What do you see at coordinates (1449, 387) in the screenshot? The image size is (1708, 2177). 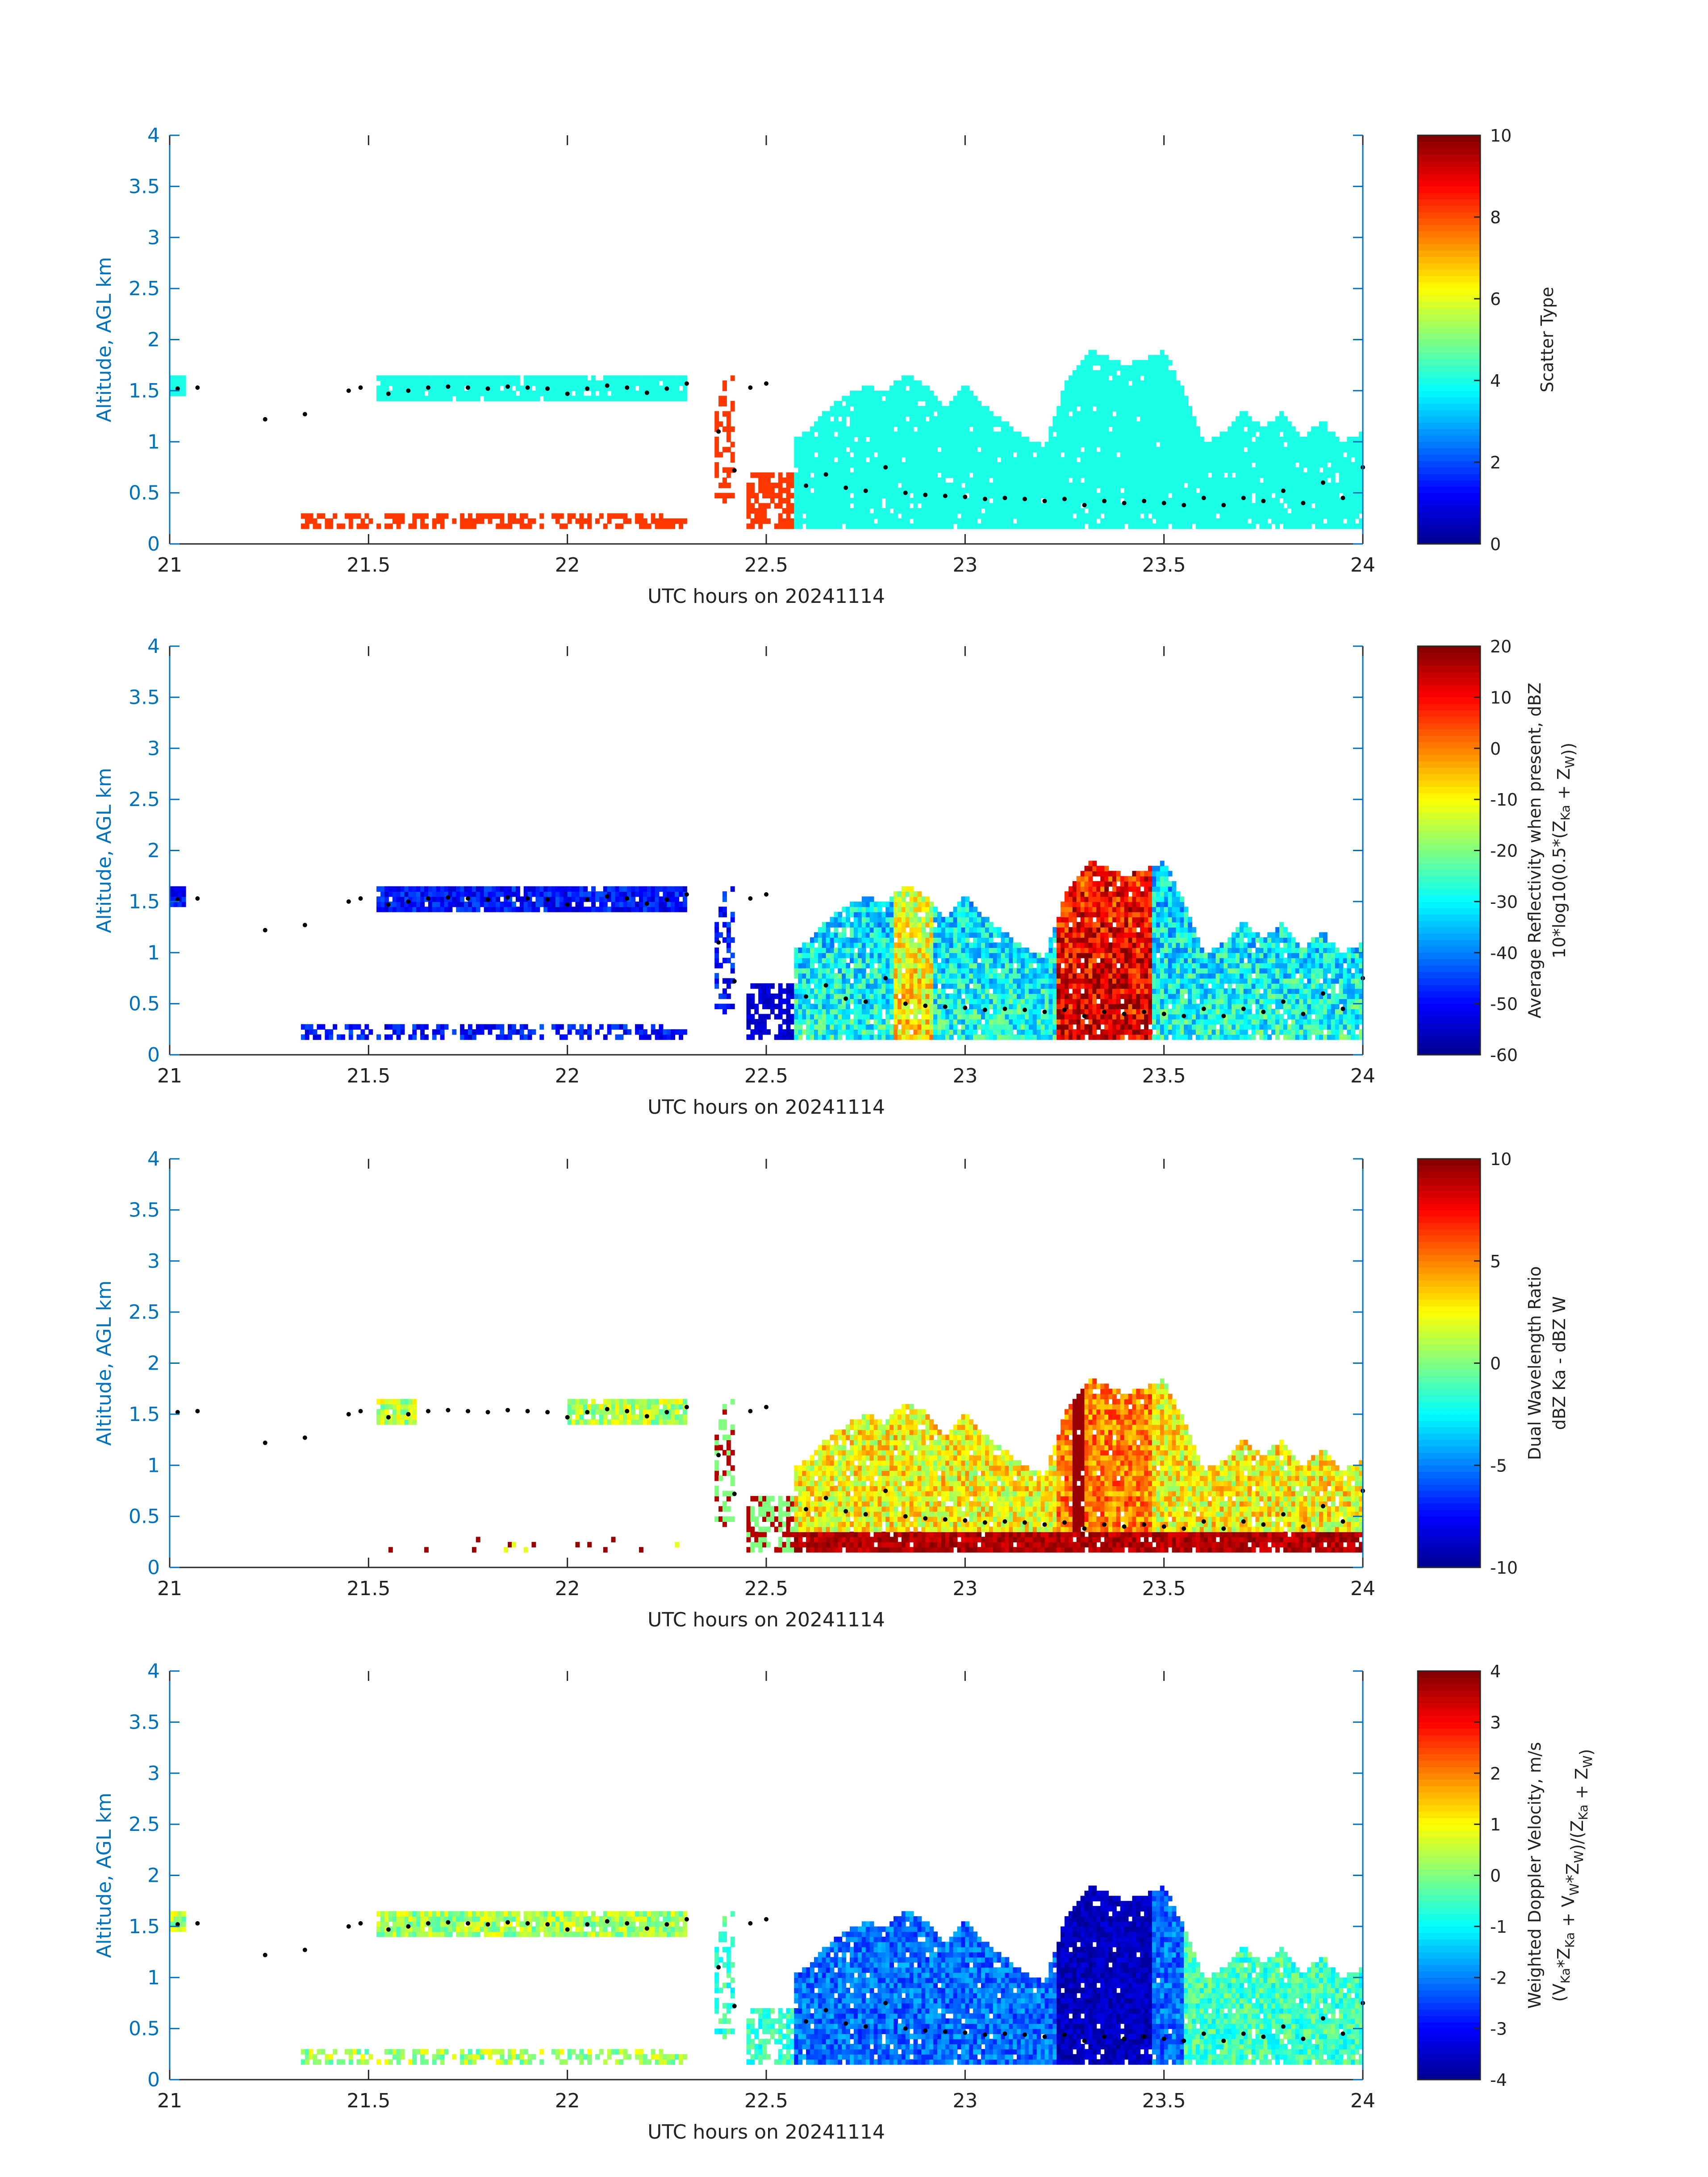 I see `colorbar-segment` at bounding box center [1449, 387].